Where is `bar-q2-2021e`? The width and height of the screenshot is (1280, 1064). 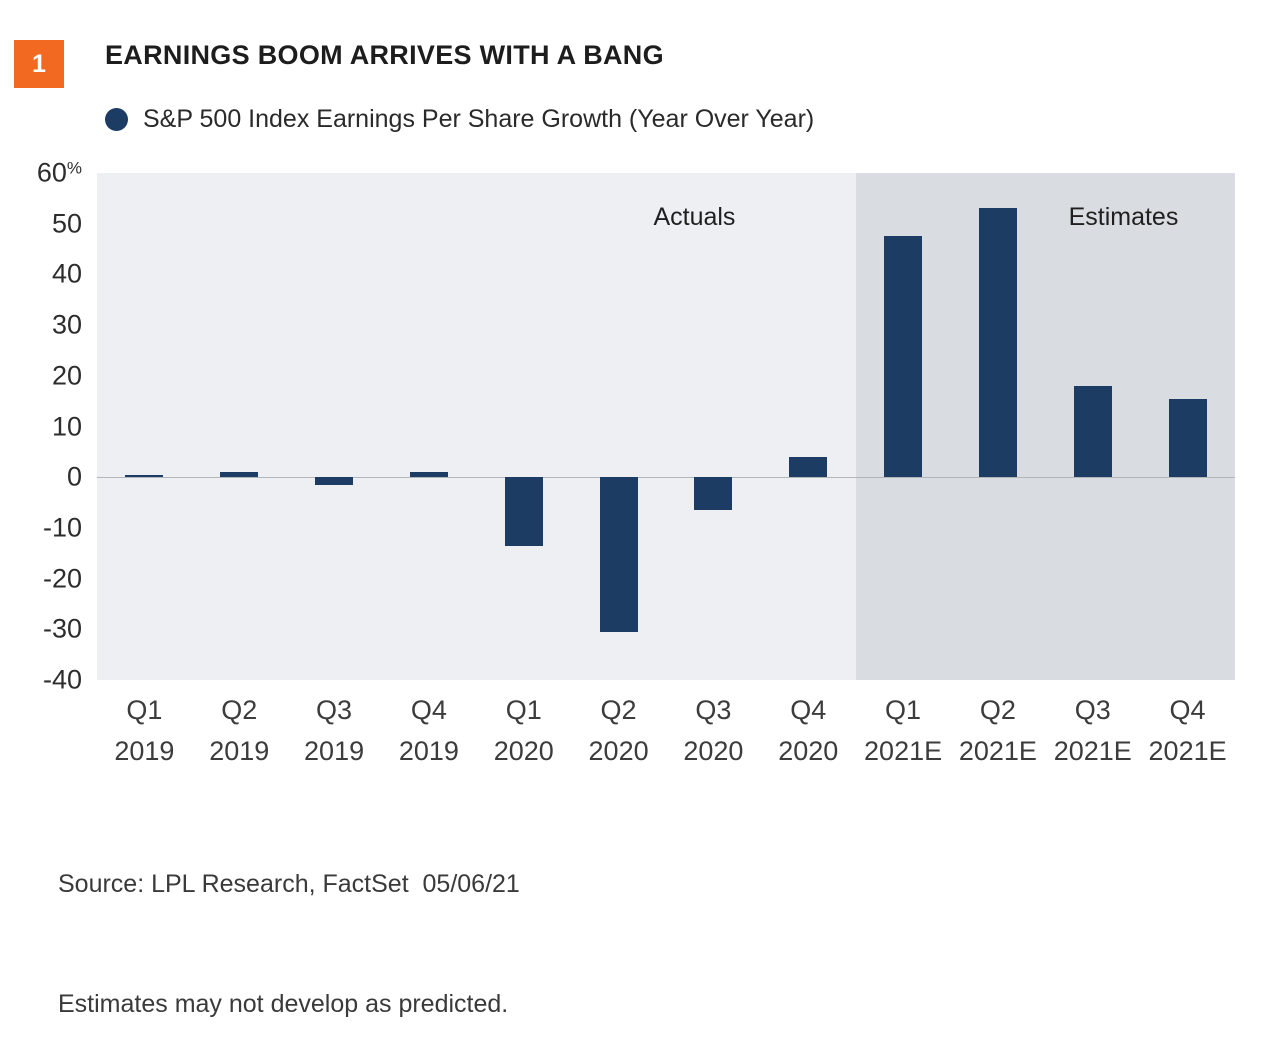 bar-q2-2021e is located at coordinates (997, 343).